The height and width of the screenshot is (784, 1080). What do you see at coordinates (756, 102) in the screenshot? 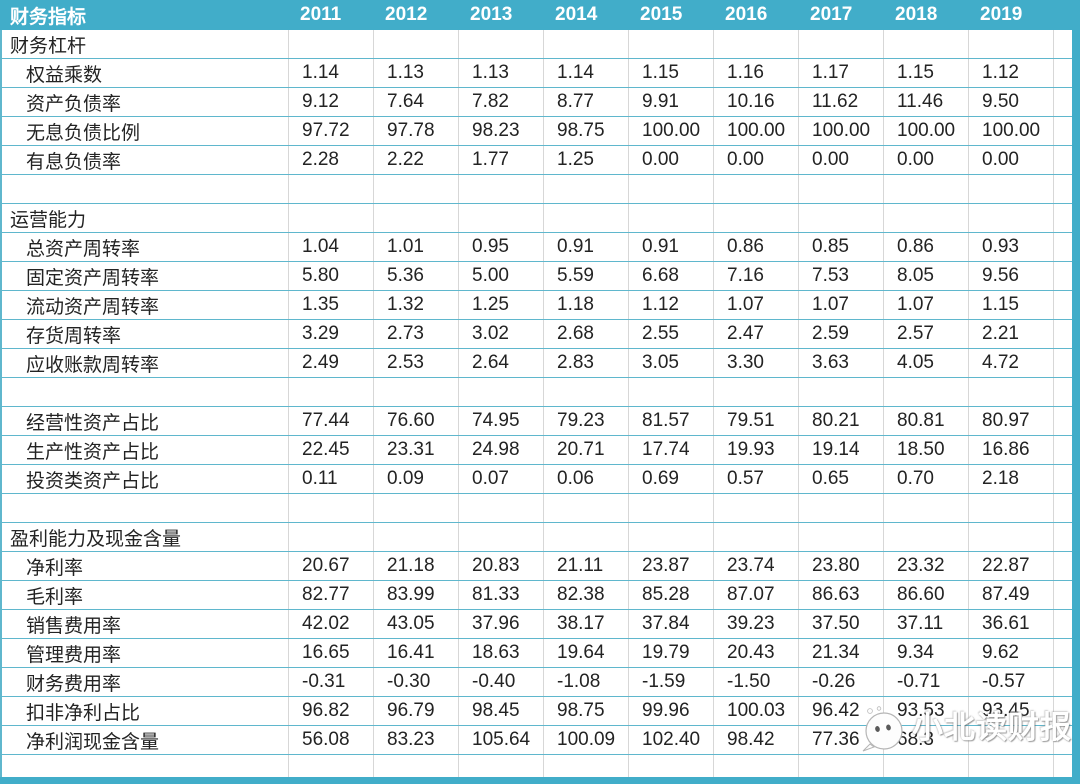
I see `value-cell: 10.16` at bounding box center [756, 102].